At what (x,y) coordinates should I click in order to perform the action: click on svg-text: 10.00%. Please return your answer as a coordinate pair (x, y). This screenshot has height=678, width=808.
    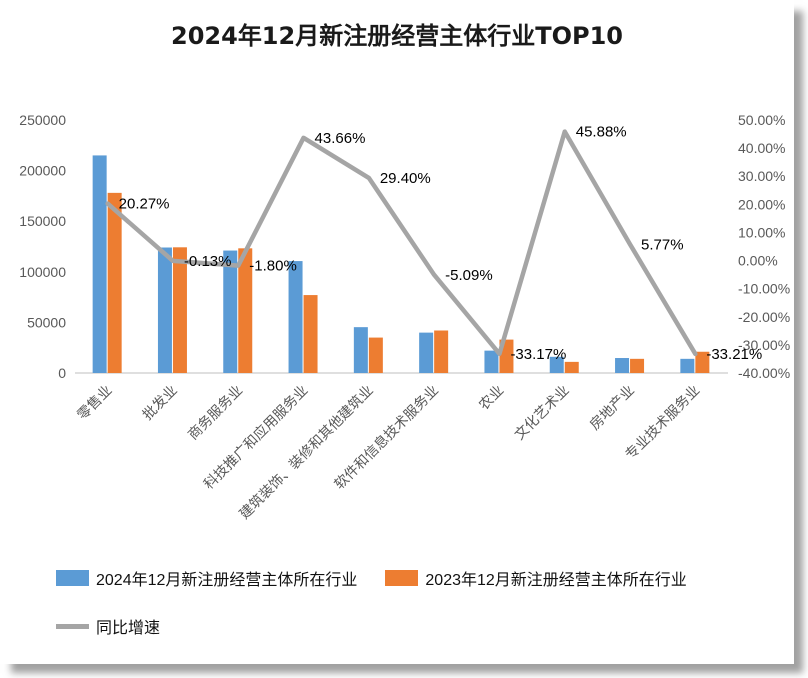
    Looking at the image, I should click on (761, 232).